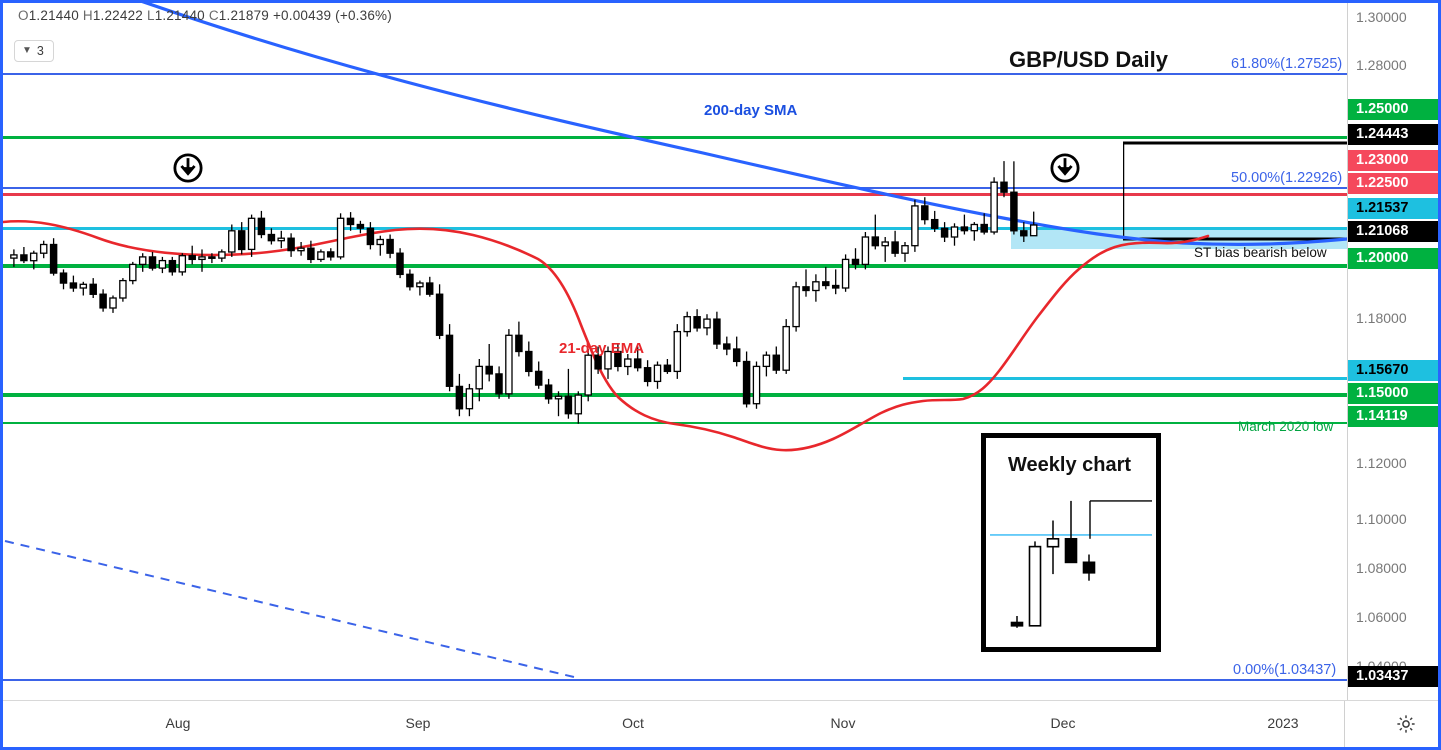 This screenshot has height=750, width=1441. What do you see at coordinates (675, 680) in the screenshot?
I see `level-line-1.03437-fib` at bounding box center [675, 680].